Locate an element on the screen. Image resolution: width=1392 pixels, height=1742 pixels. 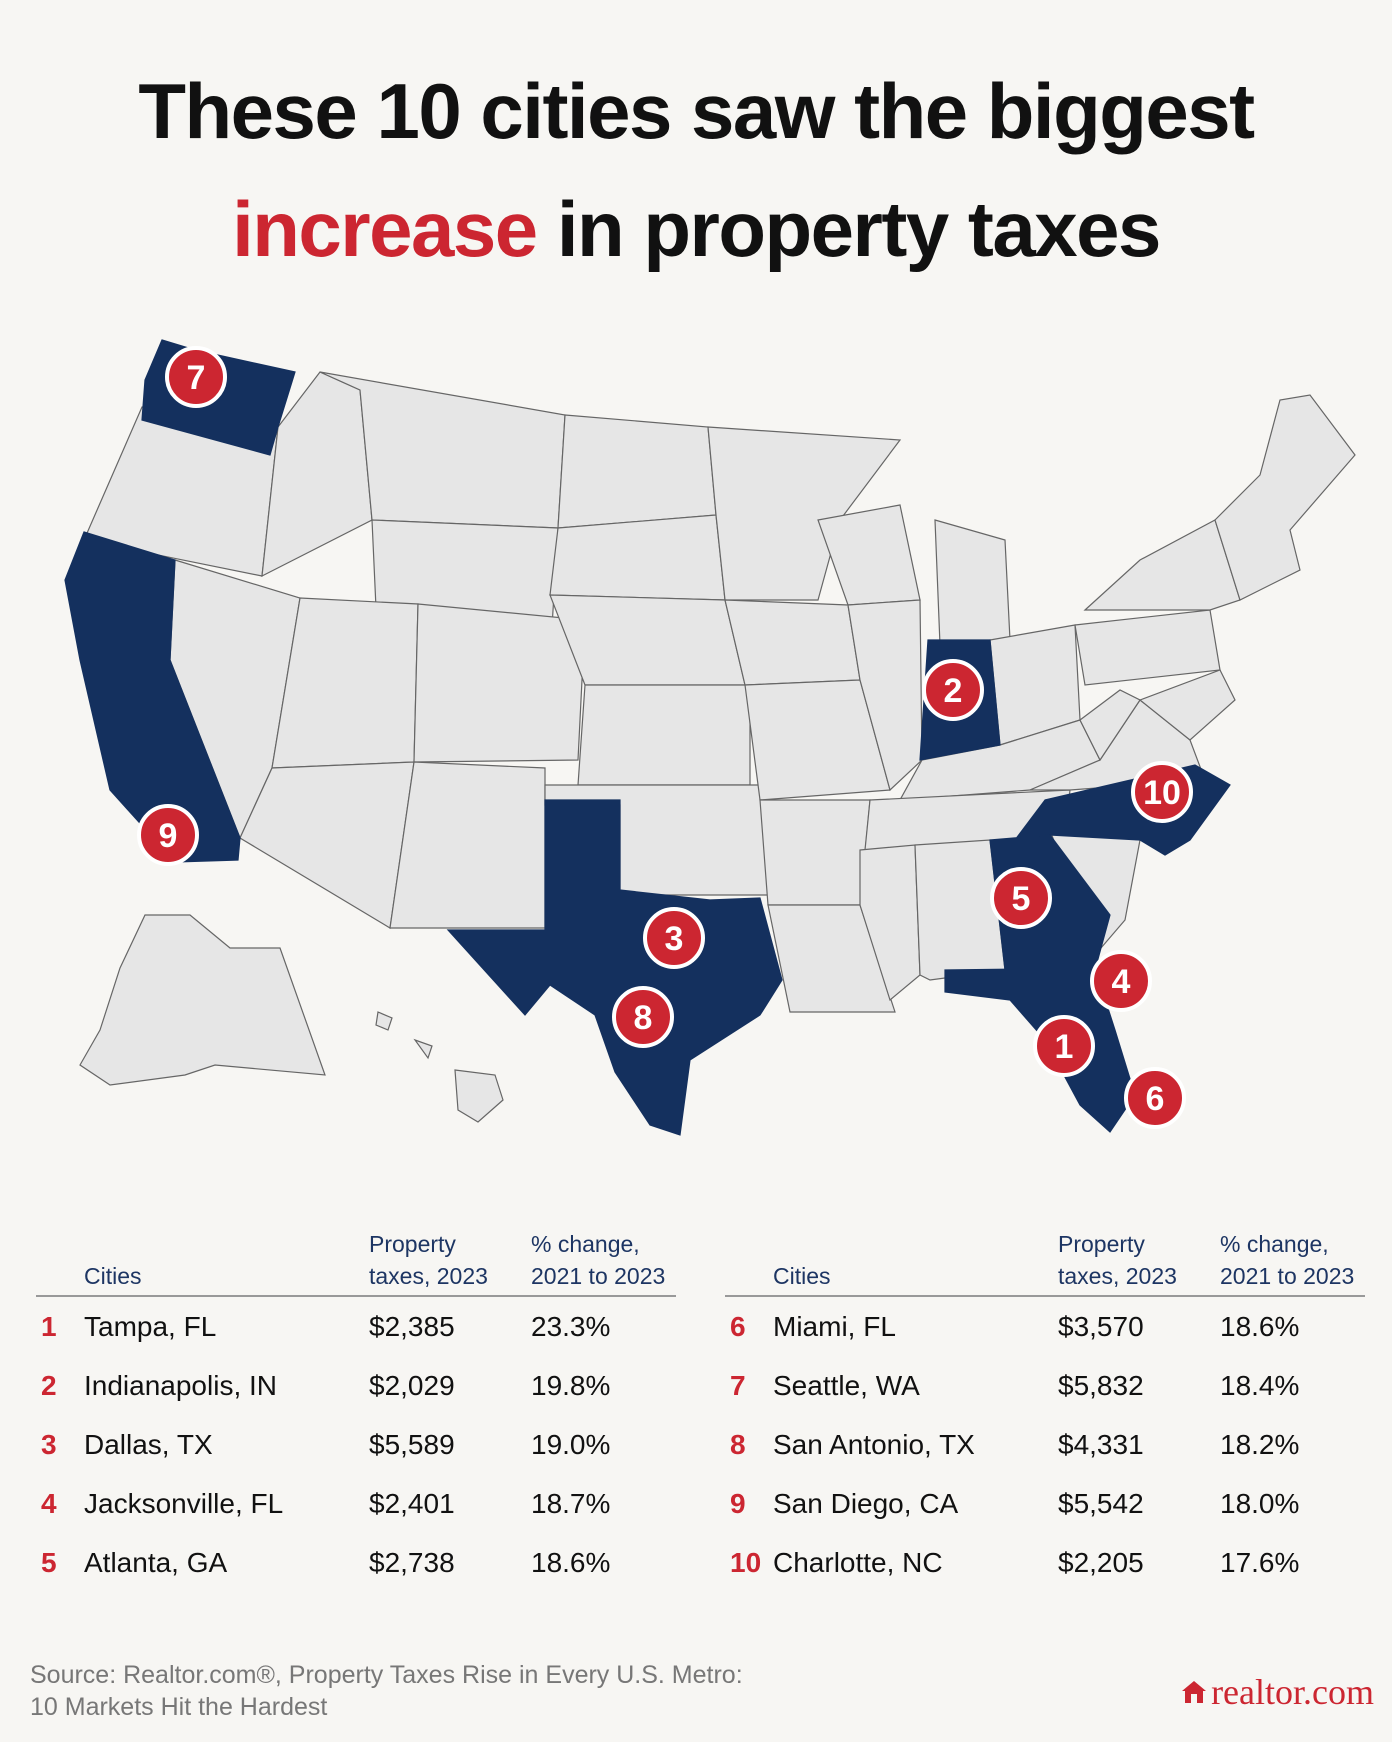
state-mississippi is located at coordinates (890, 923).